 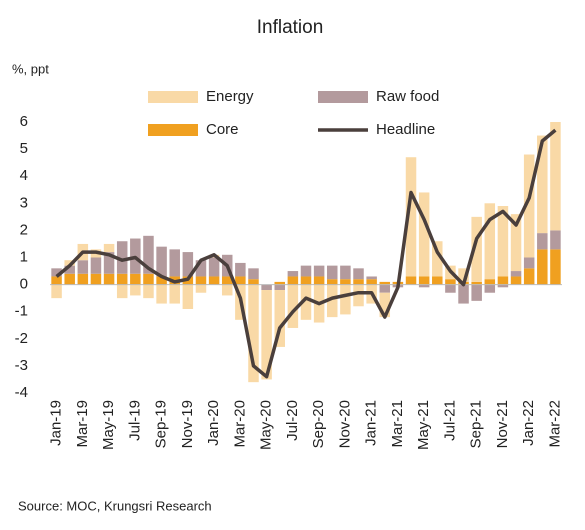 What do you see at coordinates (292, 420) in the screenshot?
I see `x-tick-label: Jul-20` at bounding box center [292, 420].